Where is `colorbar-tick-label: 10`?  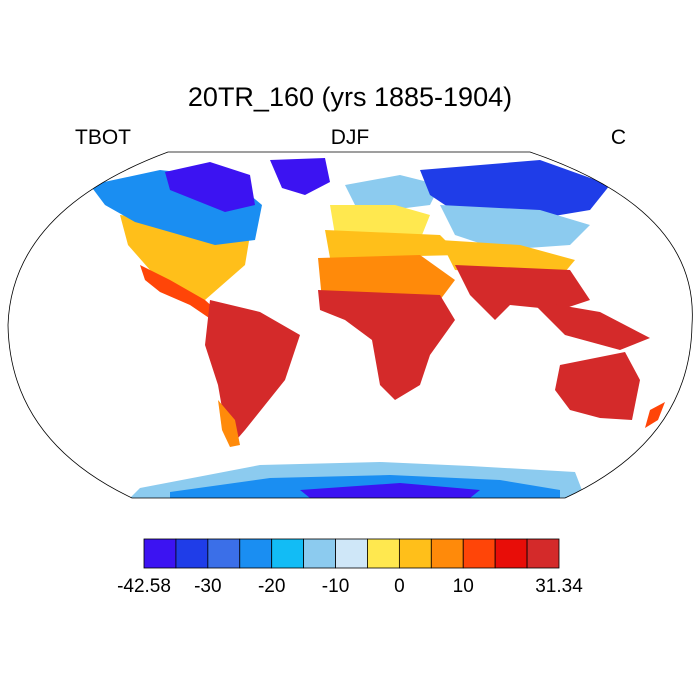 colorbar-tick-label: 10 is located at coordinates (463, 586).